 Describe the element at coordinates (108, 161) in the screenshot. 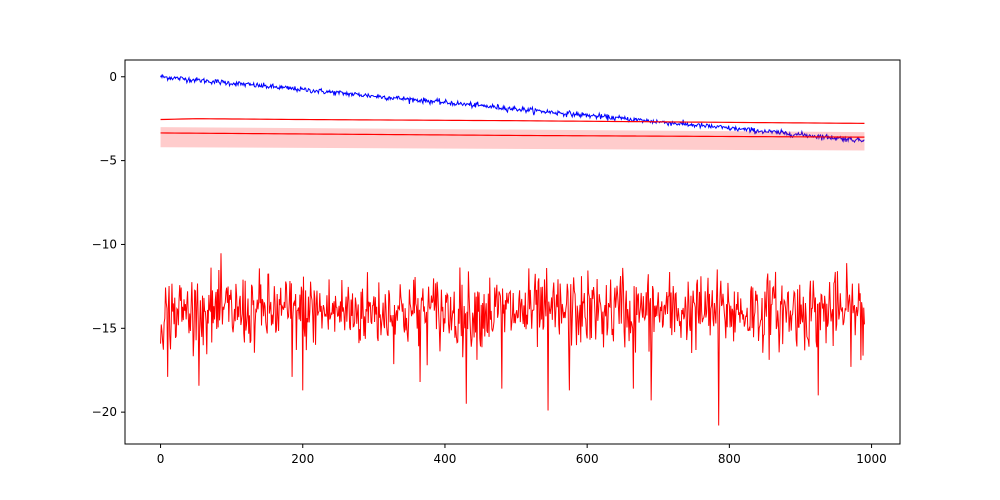

I see `y-tick-label: −5` at that location.